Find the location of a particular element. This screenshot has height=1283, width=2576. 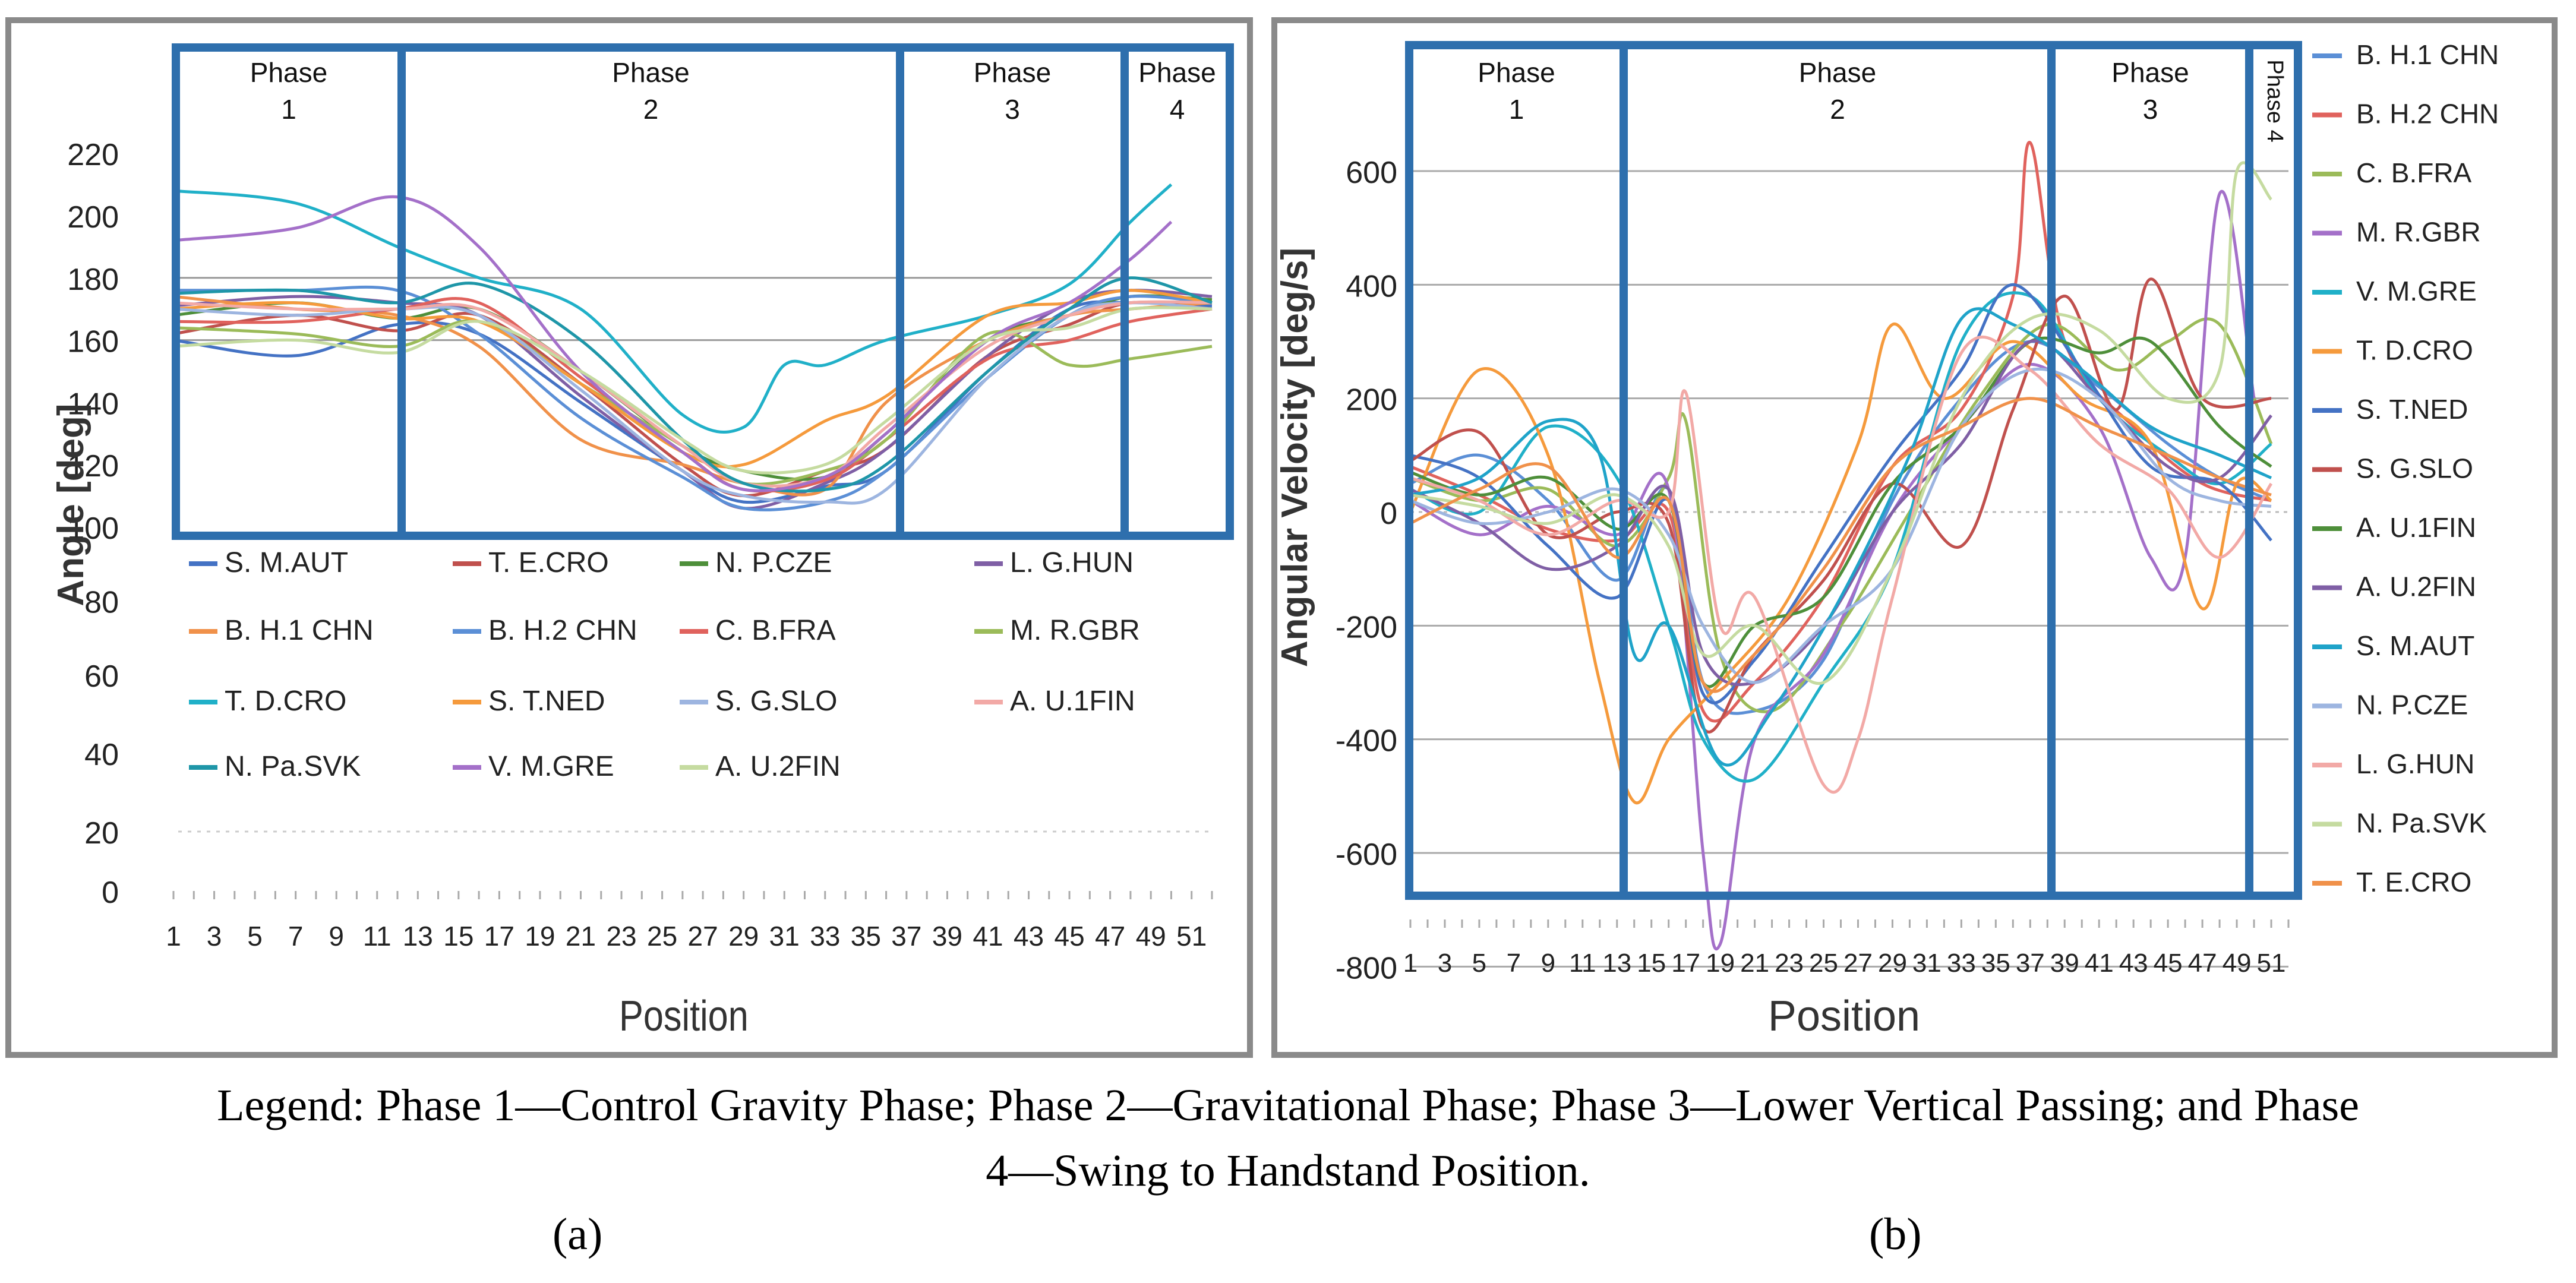

y-tick-label: 160 is located at coordinates (93, 342).